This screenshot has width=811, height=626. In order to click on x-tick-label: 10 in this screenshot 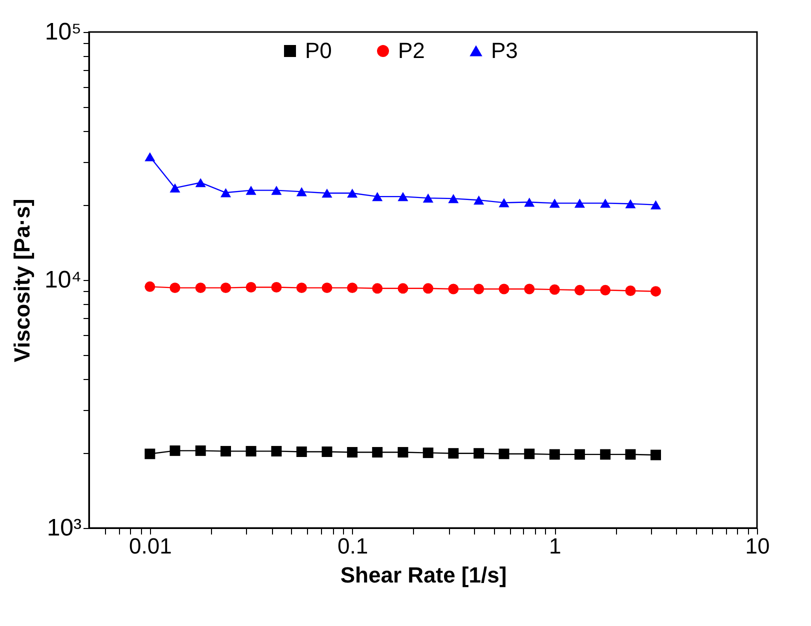, I will do `click(757, 546)`.